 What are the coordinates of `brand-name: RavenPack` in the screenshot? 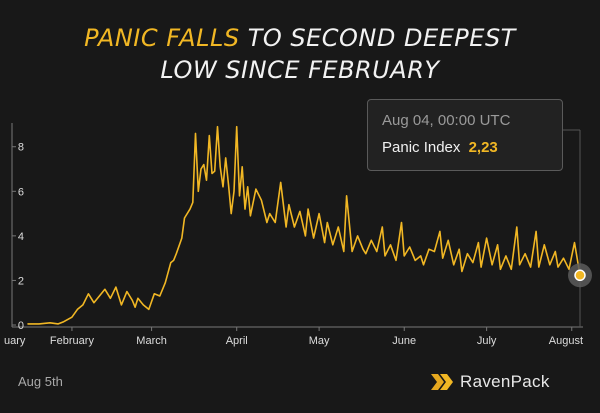 It's located at (505, 381).